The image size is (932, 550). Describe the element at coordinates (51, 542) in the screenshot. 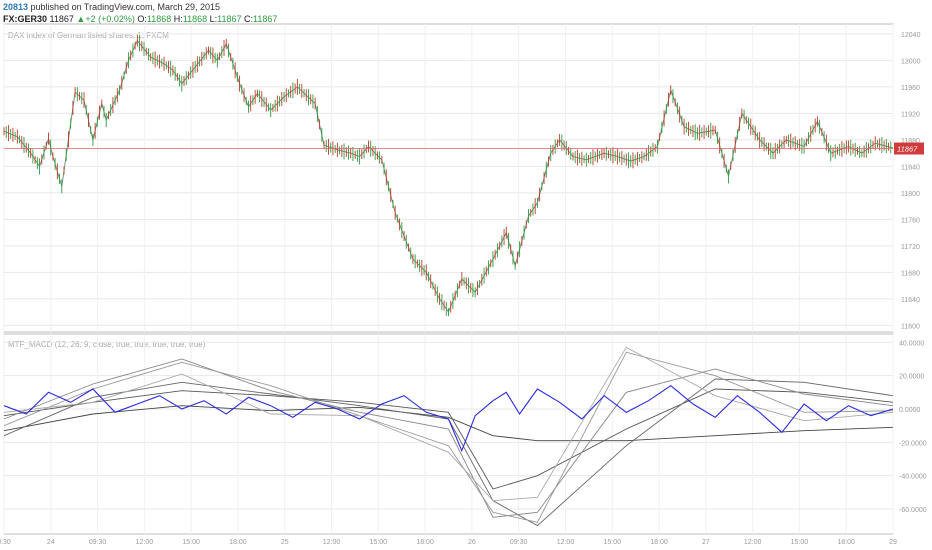

I see `time-tick-label: 24` at that location.